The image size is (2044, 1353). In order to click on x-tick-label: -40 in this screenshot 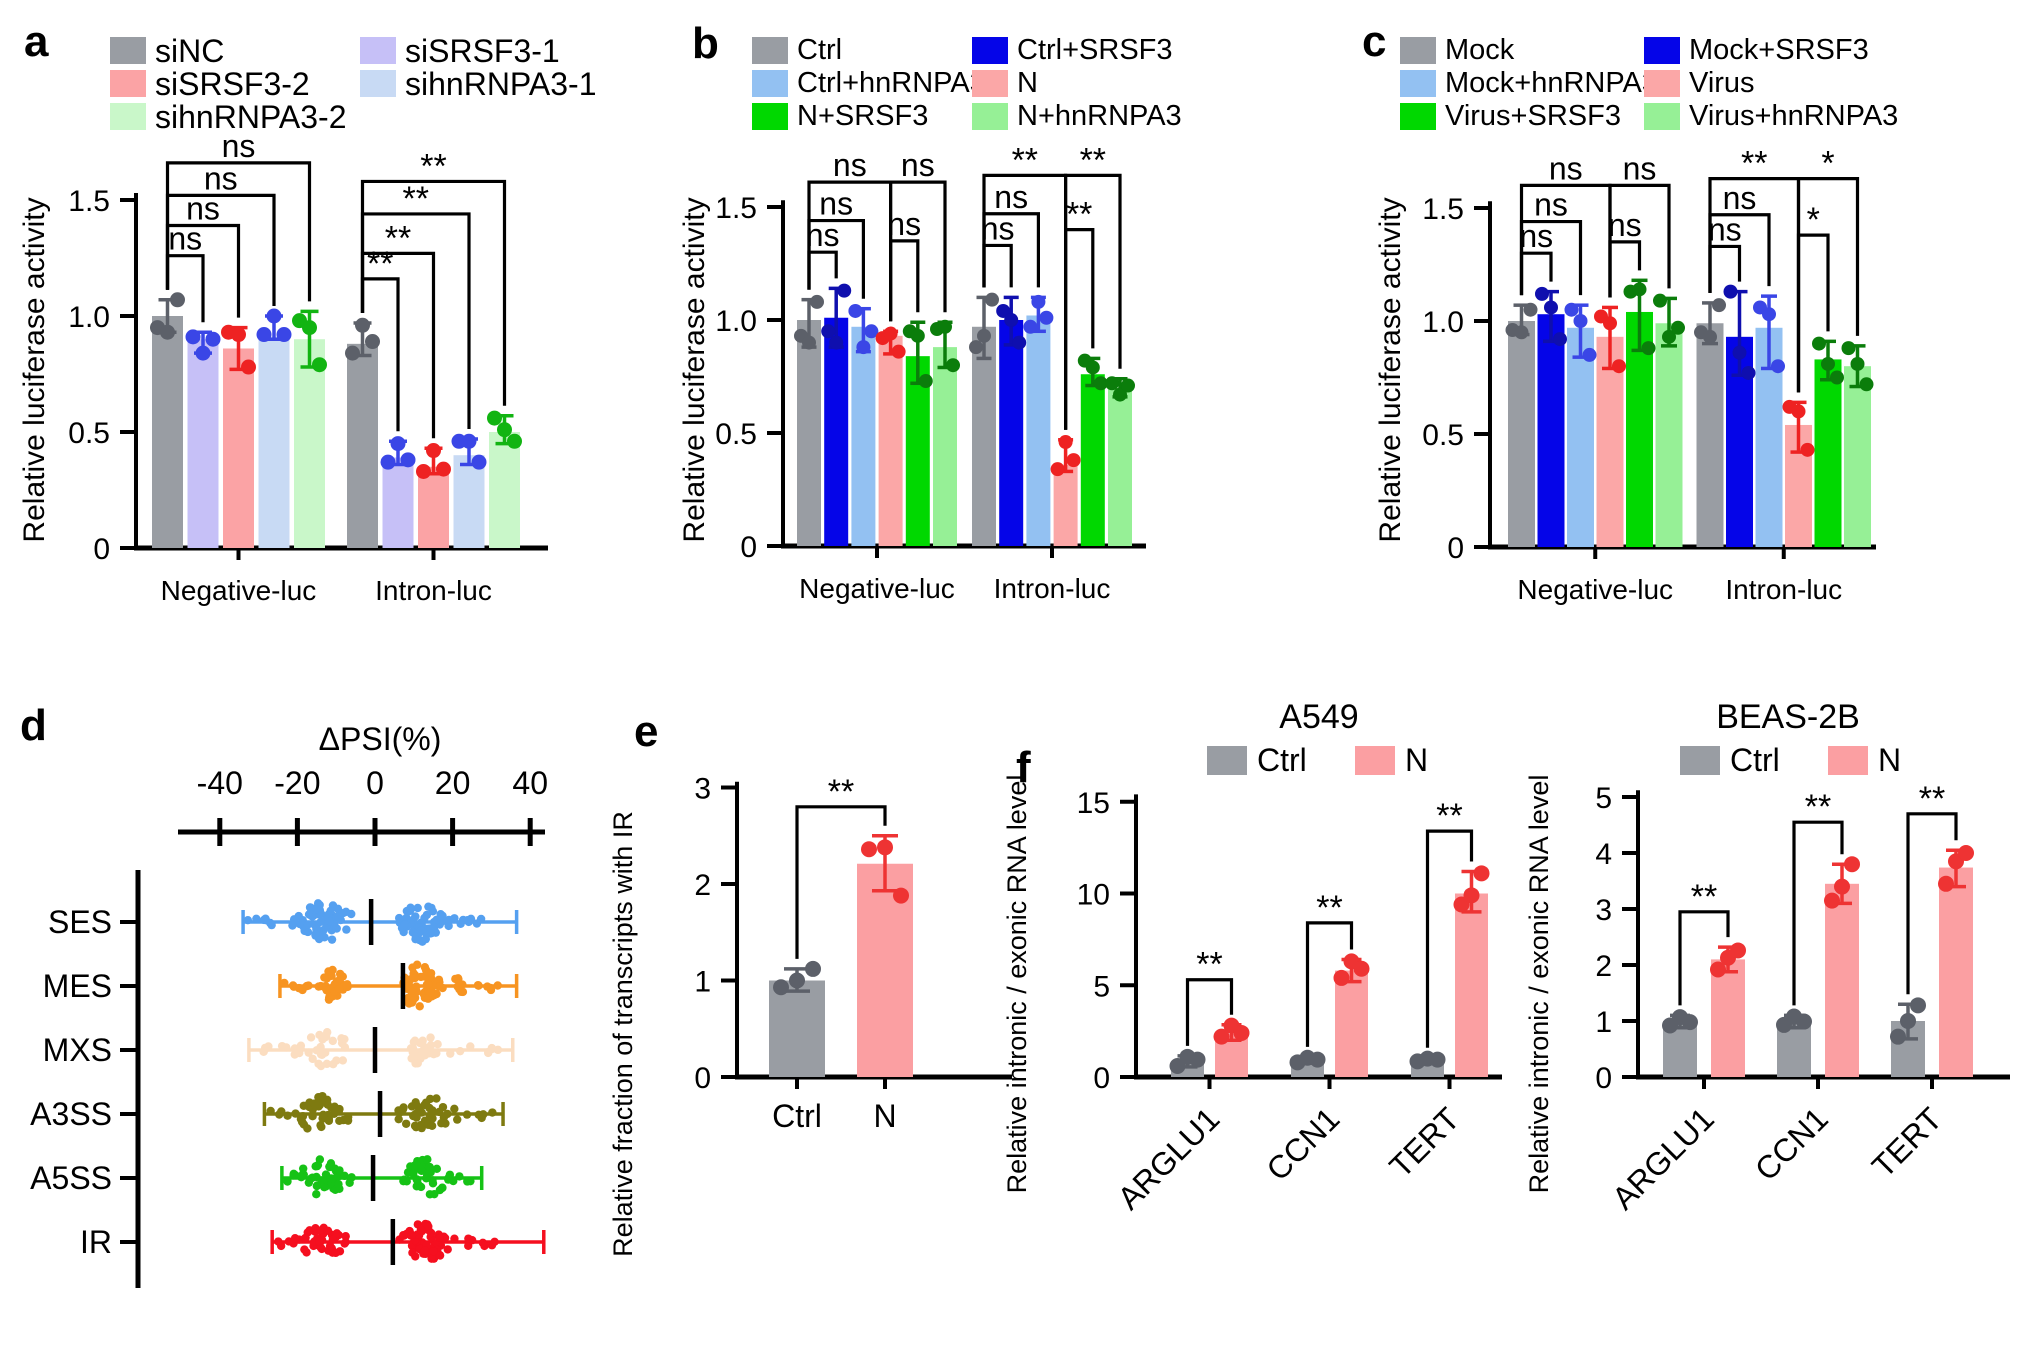, I will do `click(220, 783)`.